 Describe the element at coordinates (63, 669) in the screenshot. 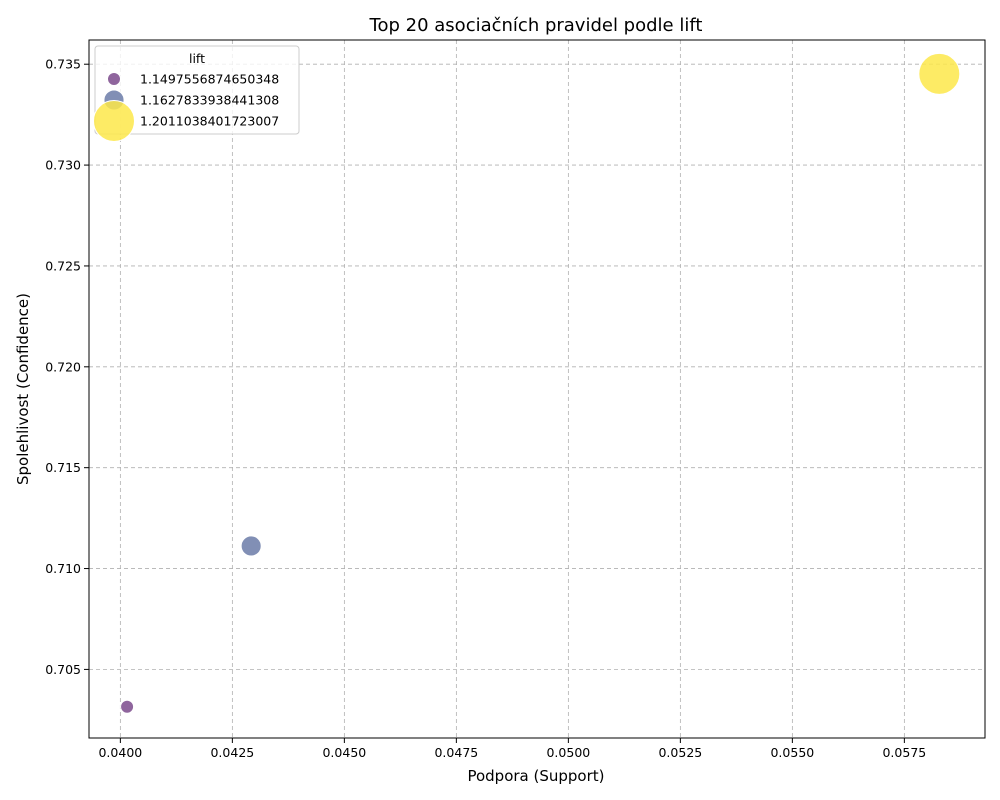

I see `y-tick-label: 0.705` at that location.